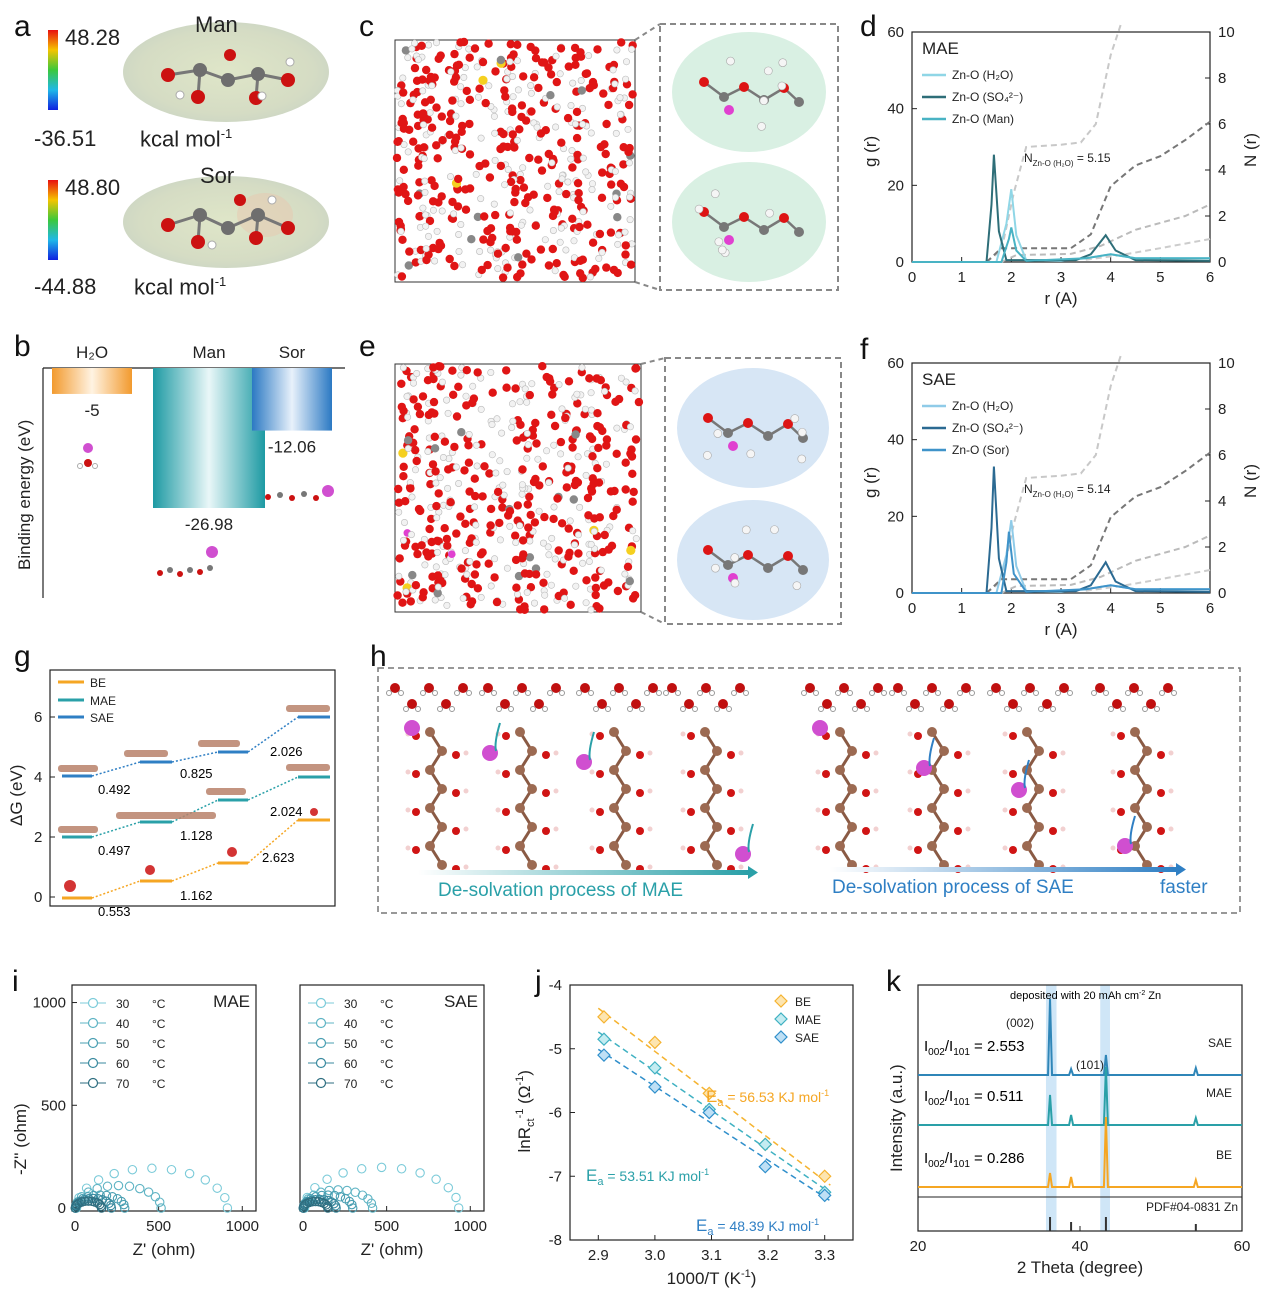 The image size is (1269, 1289). I want to click on i-left-legend-temp-4: 70, so click(123, 1084).